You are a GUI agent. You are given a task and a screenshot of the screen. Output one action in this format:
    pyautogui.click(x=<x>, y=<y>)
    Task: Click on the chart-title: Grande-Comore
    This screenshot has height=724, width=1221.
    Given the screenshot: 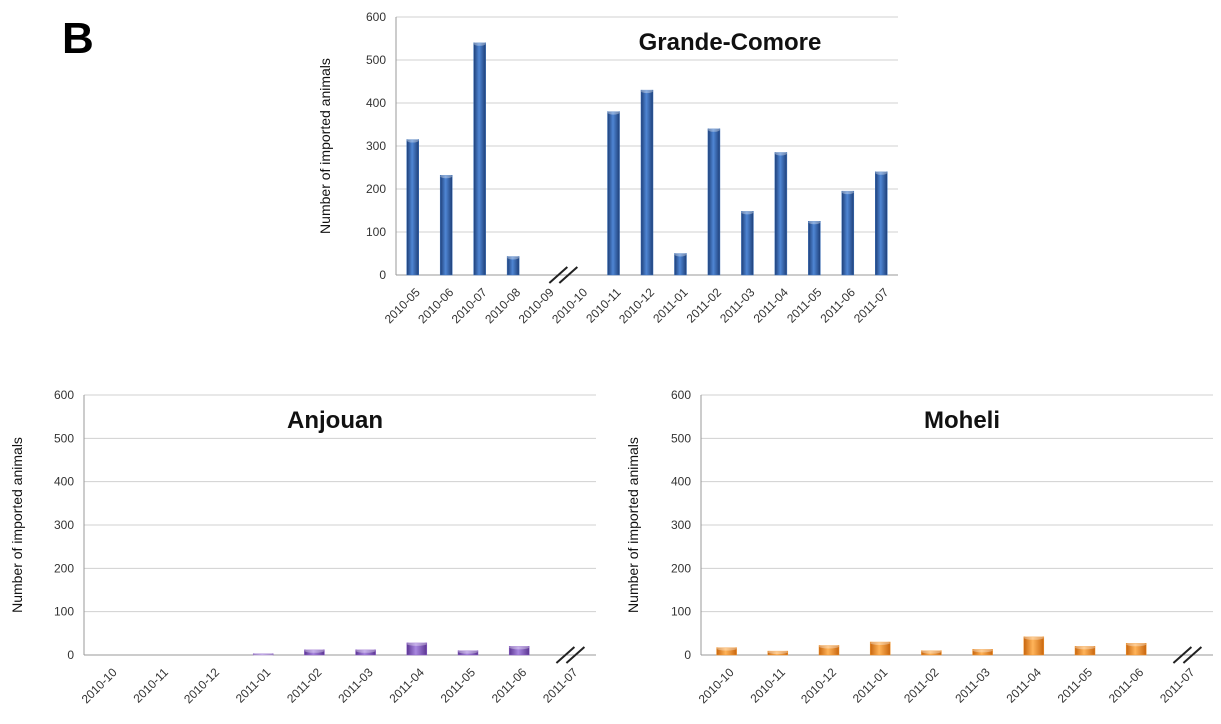 What is the action you would take?
    pyautogui.click(x=730, y=42)
    